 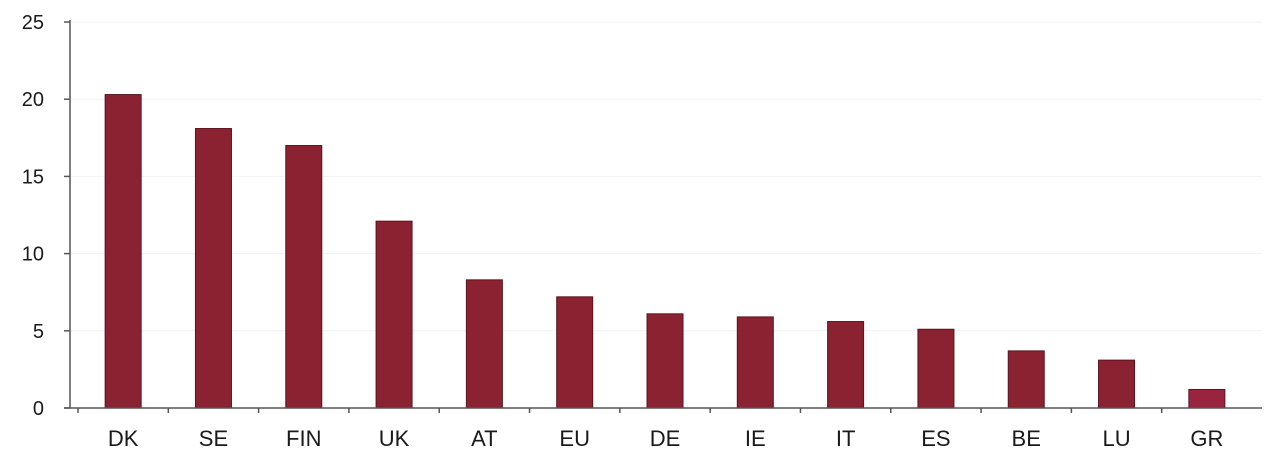 I want to click on x-tick-label-it: IT, so click(x=846, y=438).